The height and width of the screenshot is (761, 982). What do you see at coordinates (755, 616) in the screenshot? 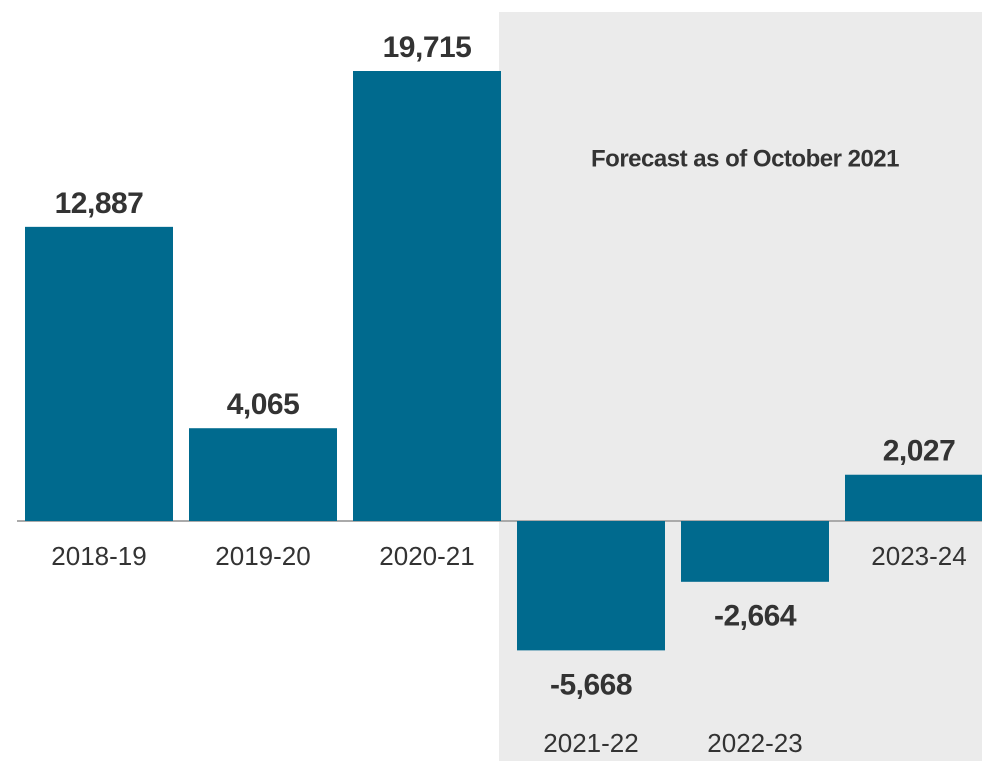
I see `value-label: -2,664` at bounding box center [755, 616].